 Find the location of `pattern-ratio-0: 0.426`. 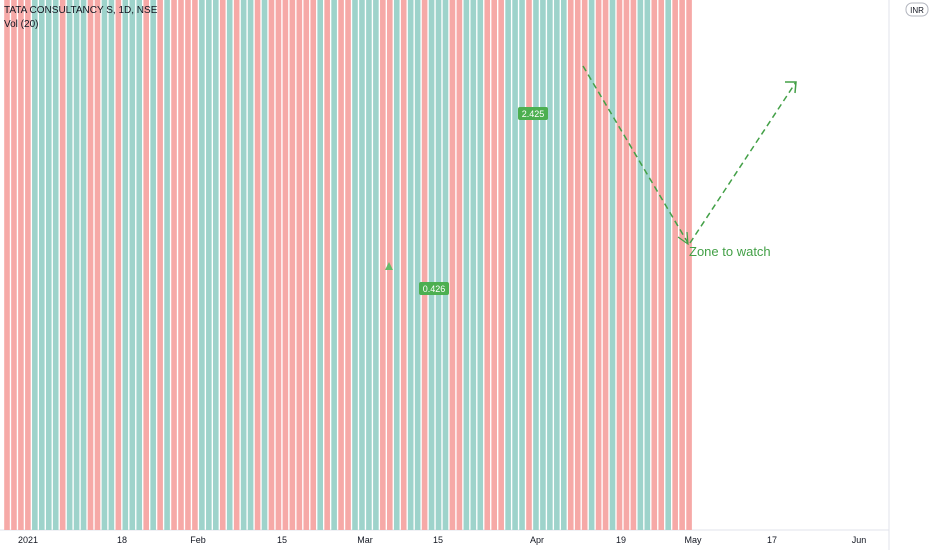

pattern-ratio-0: 0.426 is located at coordinates (434, 289).